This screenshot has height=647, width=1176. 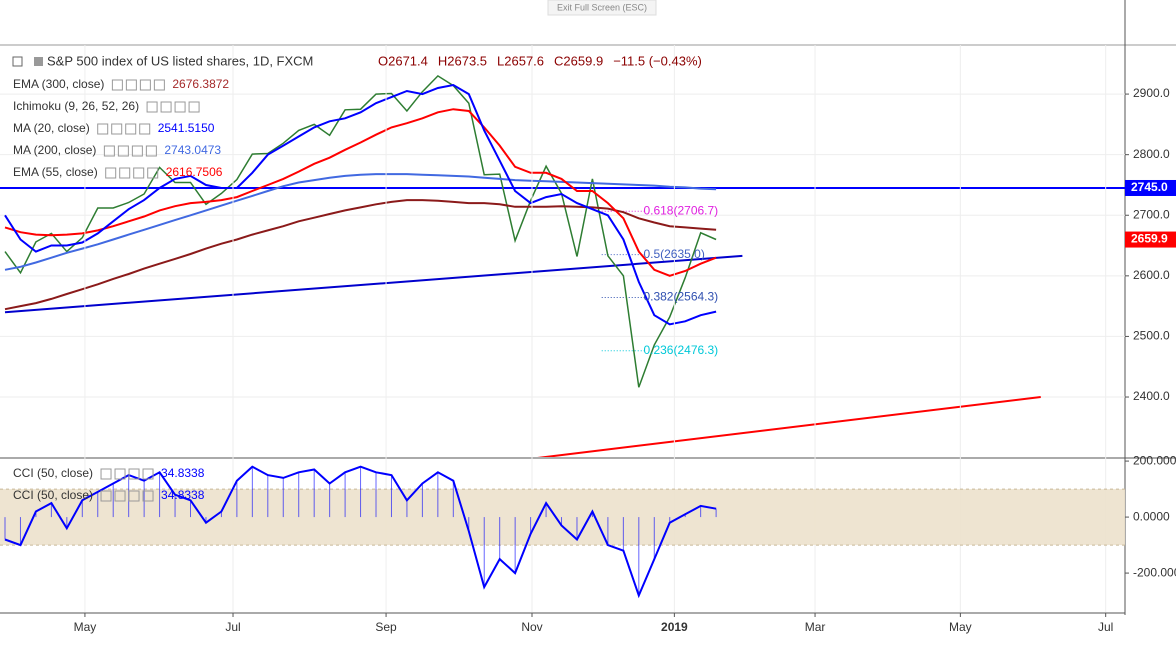 I want to click on legend-value: 2616.7506, so click(x=194, y=172).